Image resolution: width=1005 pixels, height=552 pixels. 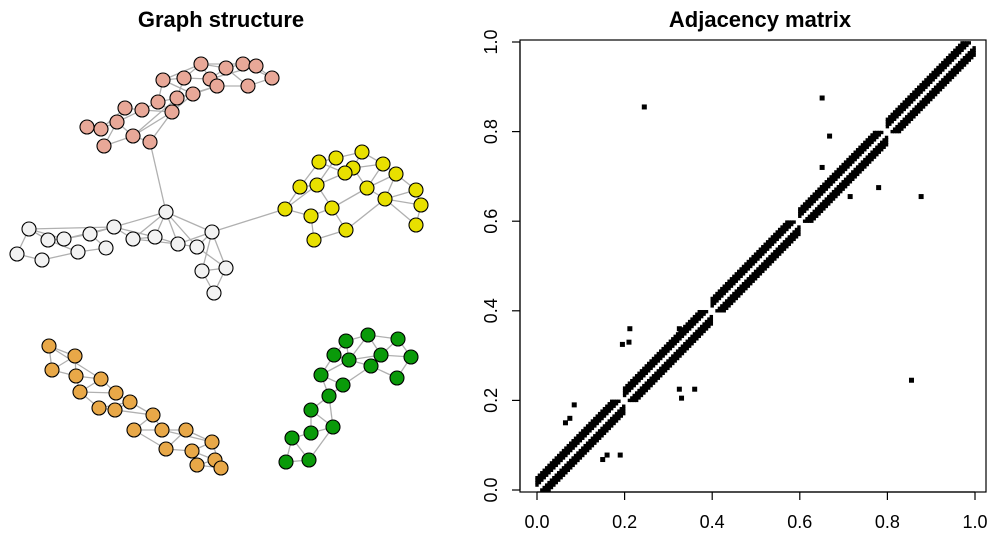 I want to click on network-edge, so click(x=152, y=124).